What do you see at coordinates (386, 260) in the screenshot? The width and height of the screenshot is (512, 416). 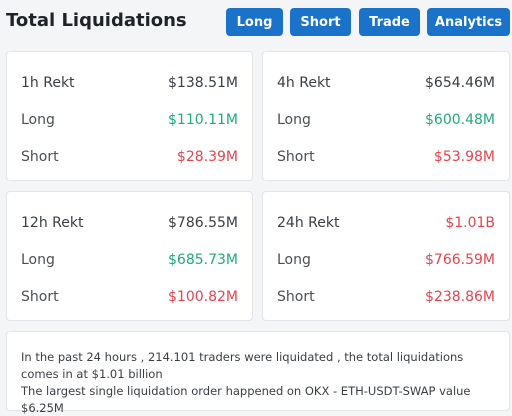 I see `long-row: Long $766.59M` at bounding box center [386, 260].